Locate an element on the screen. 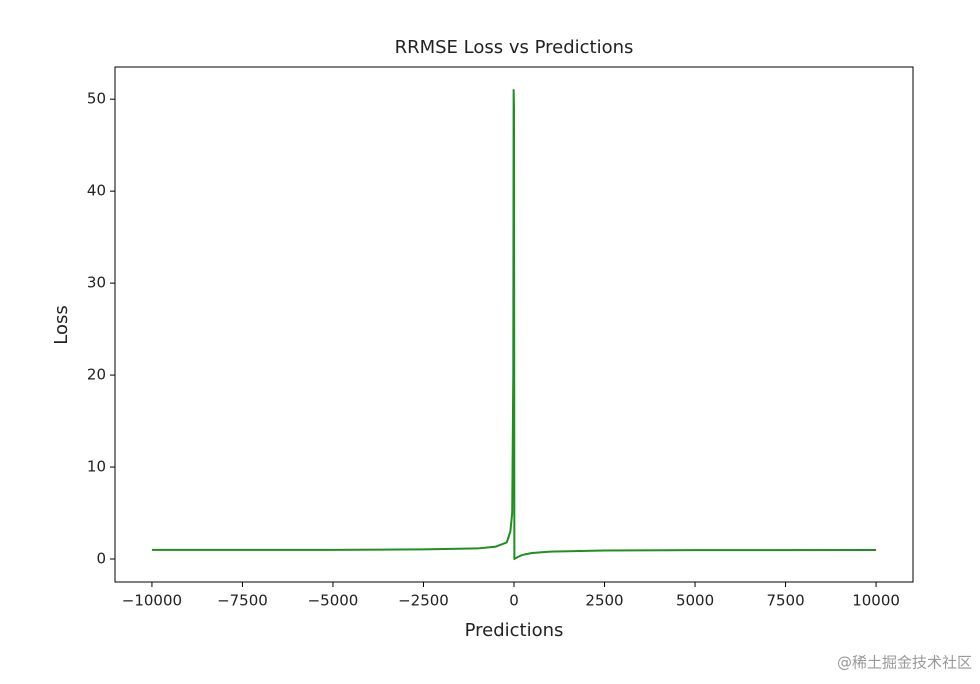 The height and width of the screenshot is (684, 980). x-tick-label: 2500 is located at coordinates (604, 601).